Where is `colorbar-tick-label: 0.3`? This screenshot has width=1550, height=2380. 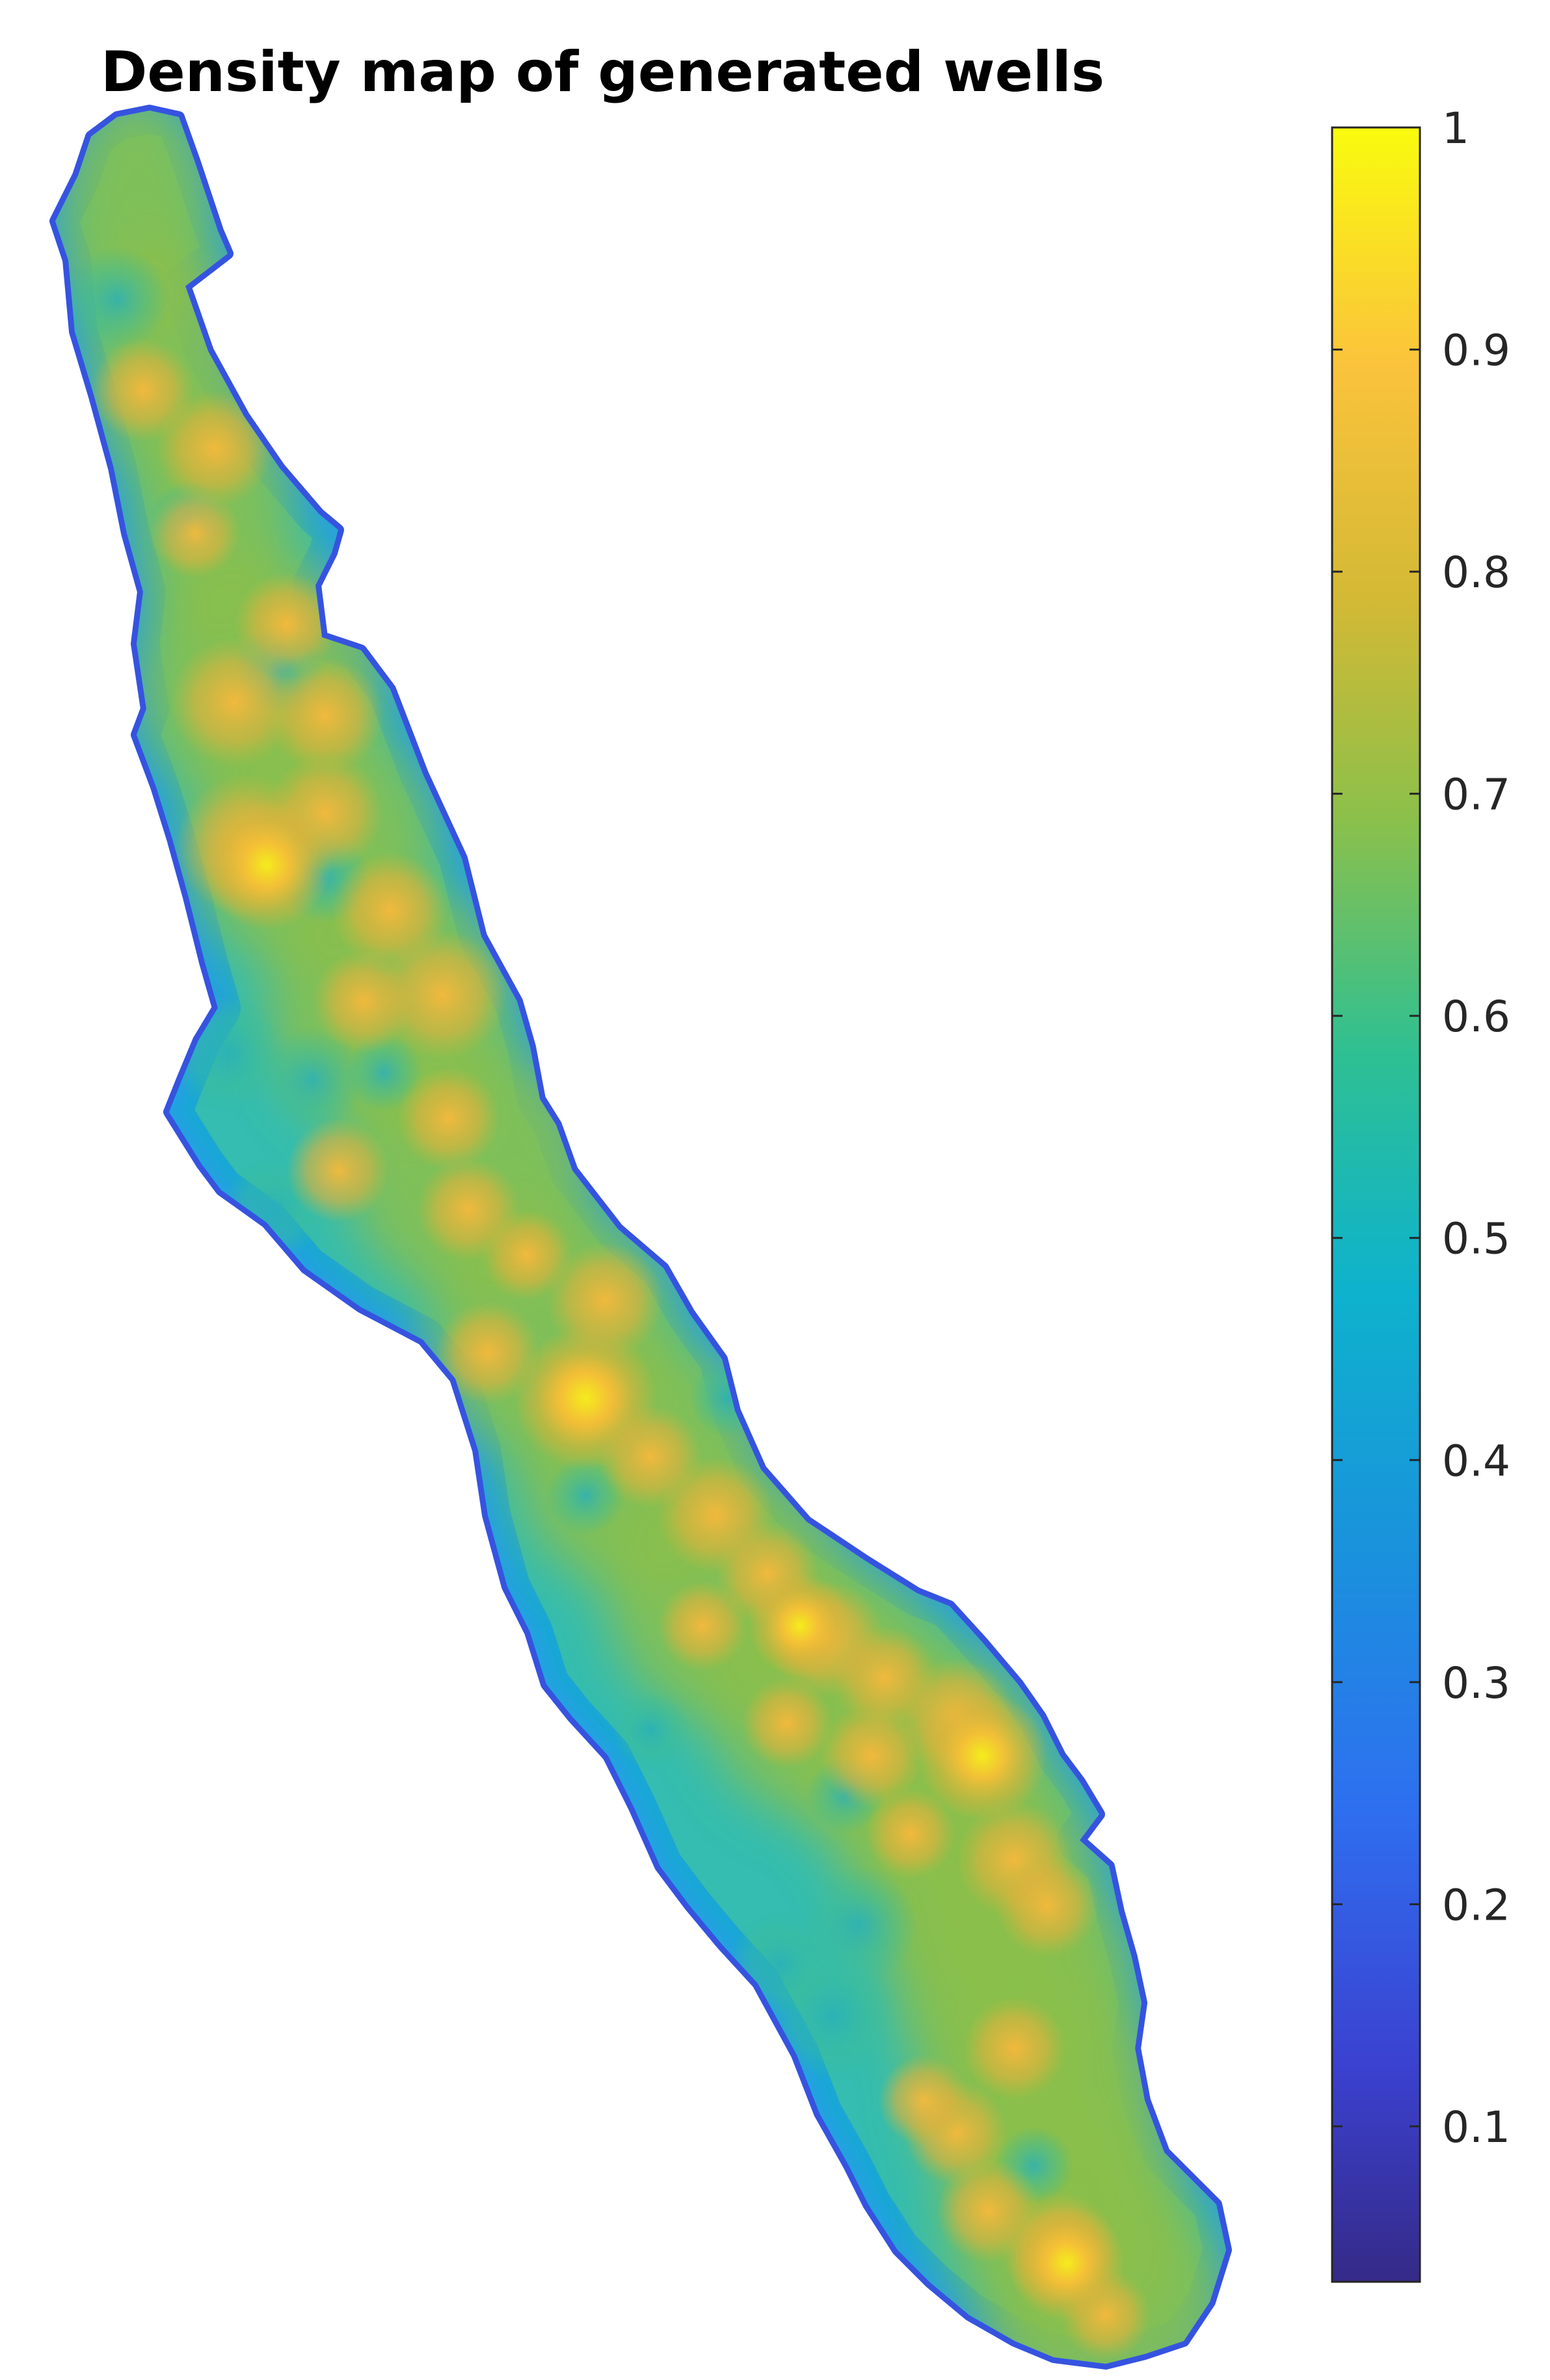
colorbar-tick-label: 0.3 is located at coordinates (1476, 1683).